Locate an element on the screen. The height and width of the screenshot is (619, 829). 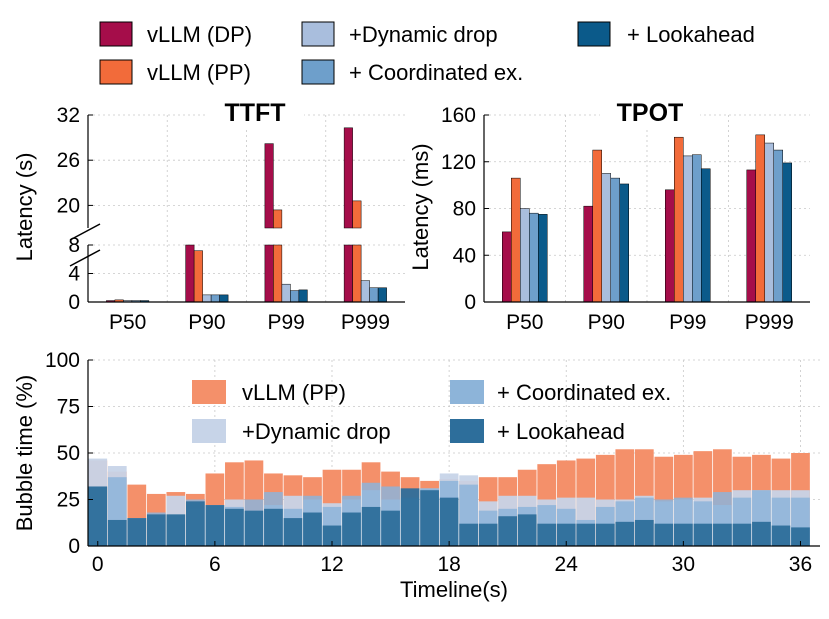
tpot-ytick-label: 160 is located at coordinates (458, 115).